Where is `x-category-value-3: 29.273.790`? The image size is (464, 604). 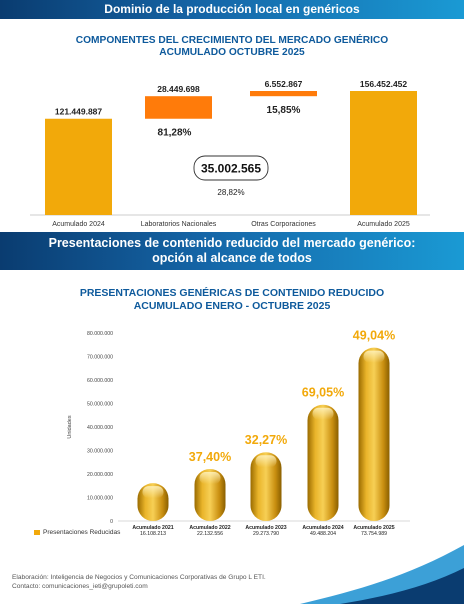
x-category-value-3: 29.273.790 is located at coordinates (266, 534).